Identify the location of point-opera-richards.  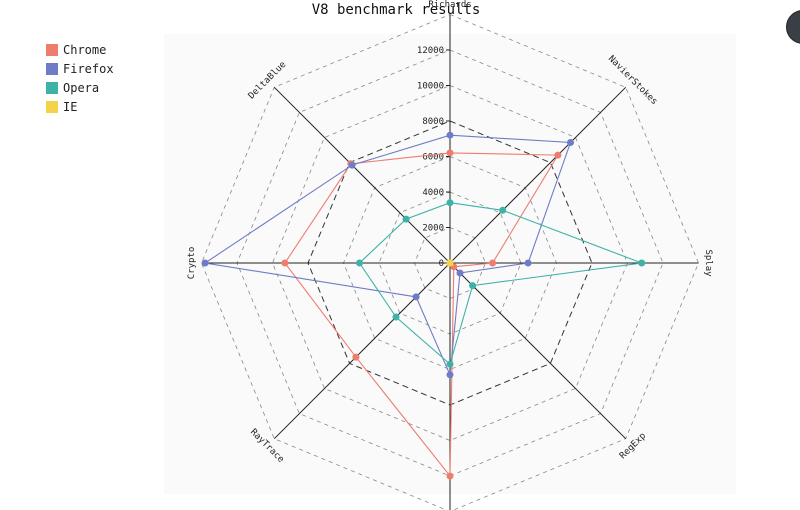
(450, 203).